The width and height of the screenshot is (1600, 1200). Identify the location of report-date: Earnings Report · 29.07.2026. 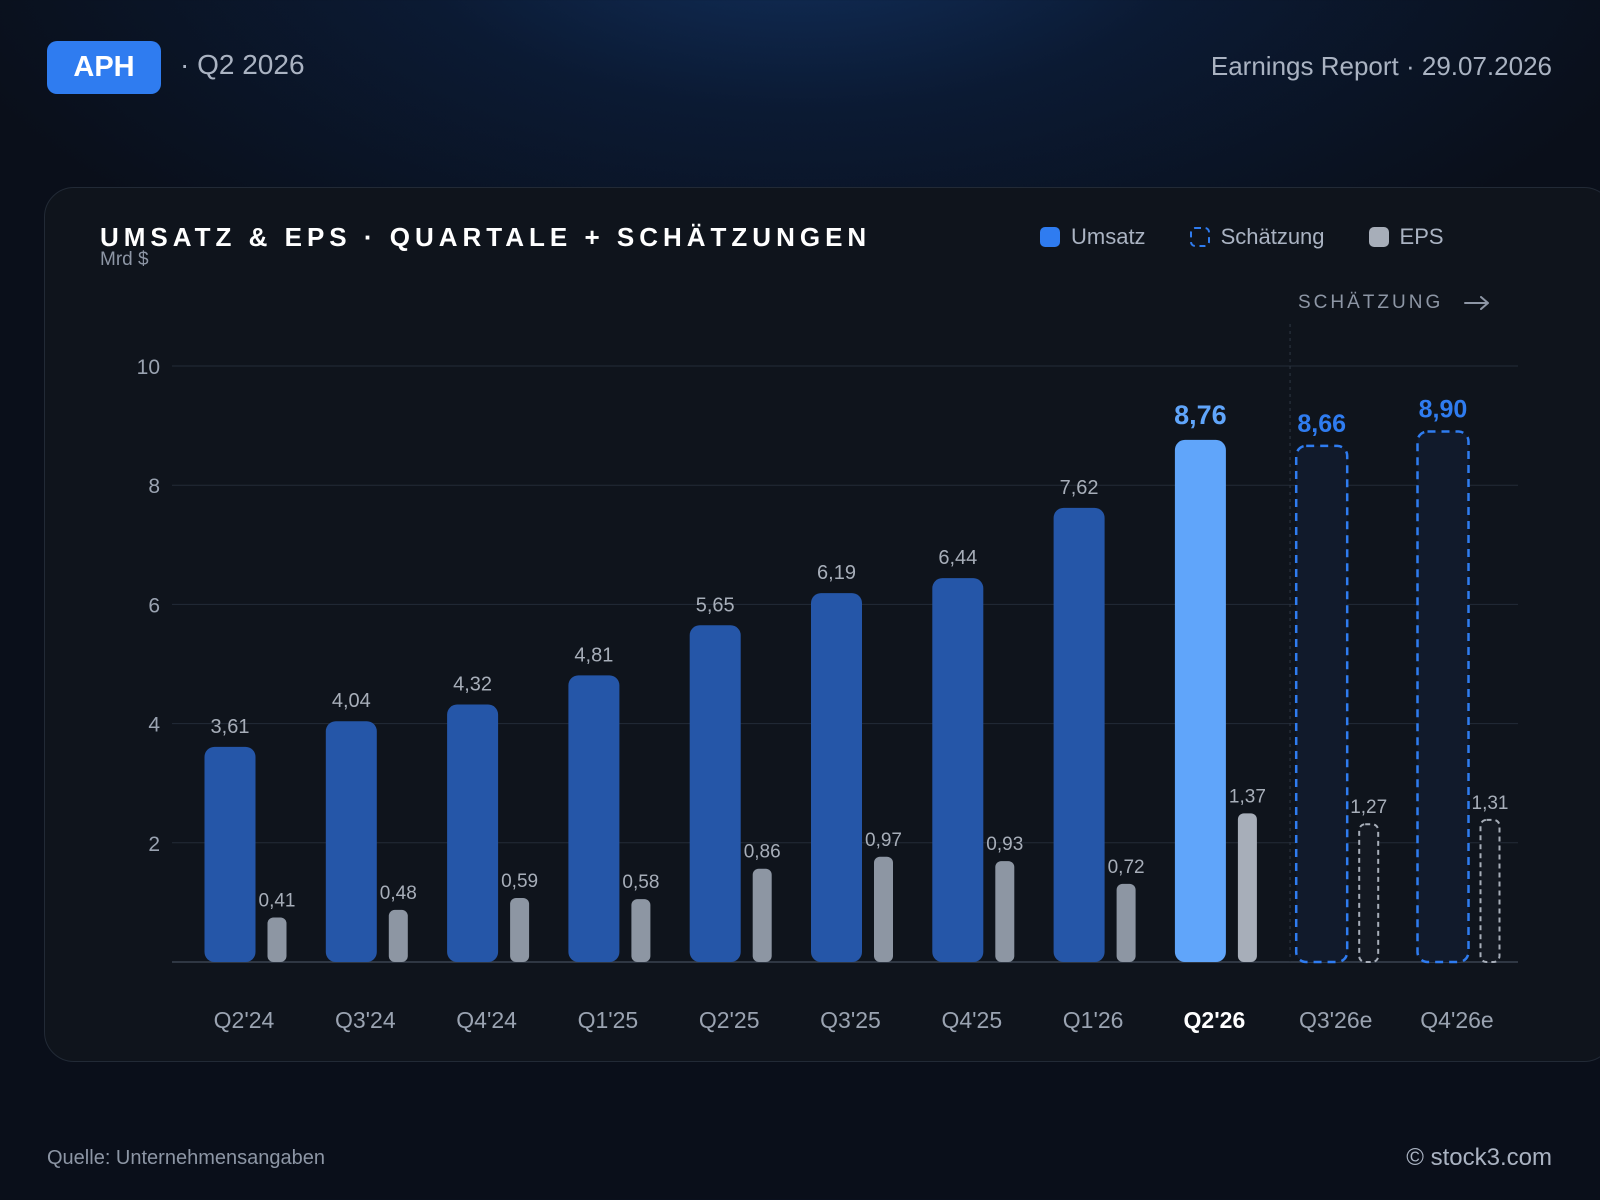
(1381, 66).